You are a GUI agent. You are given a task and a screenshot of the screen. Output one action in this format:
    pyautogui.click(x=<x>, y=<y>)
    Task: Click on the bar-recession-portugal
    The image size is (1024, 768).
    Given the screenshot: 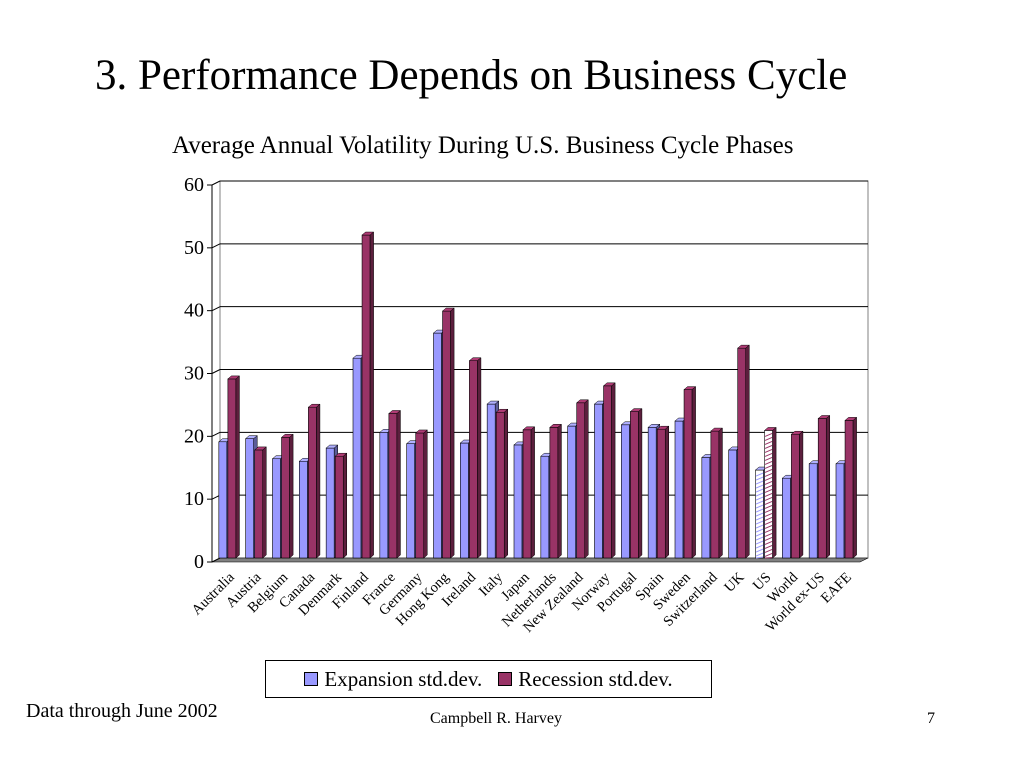 What is the action you would take?
    pyautogui.click(x=634, y=485)
    